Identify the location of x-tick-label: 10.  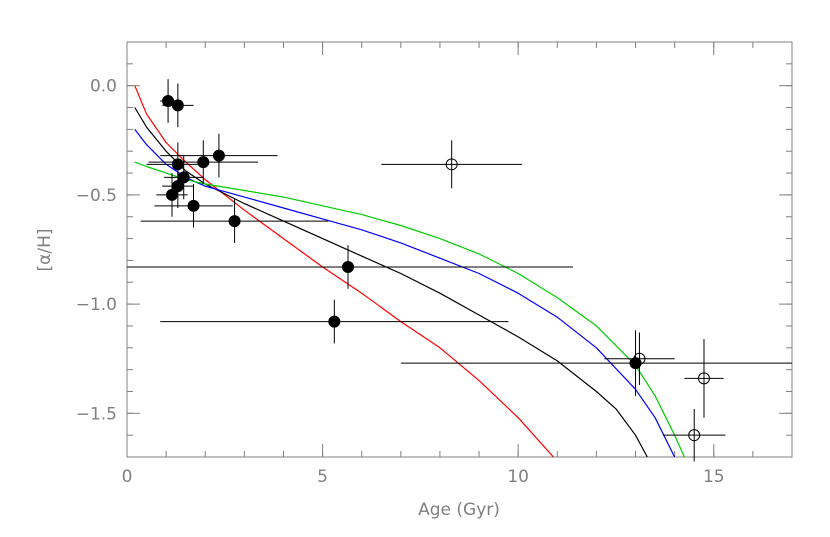
(518, 477).